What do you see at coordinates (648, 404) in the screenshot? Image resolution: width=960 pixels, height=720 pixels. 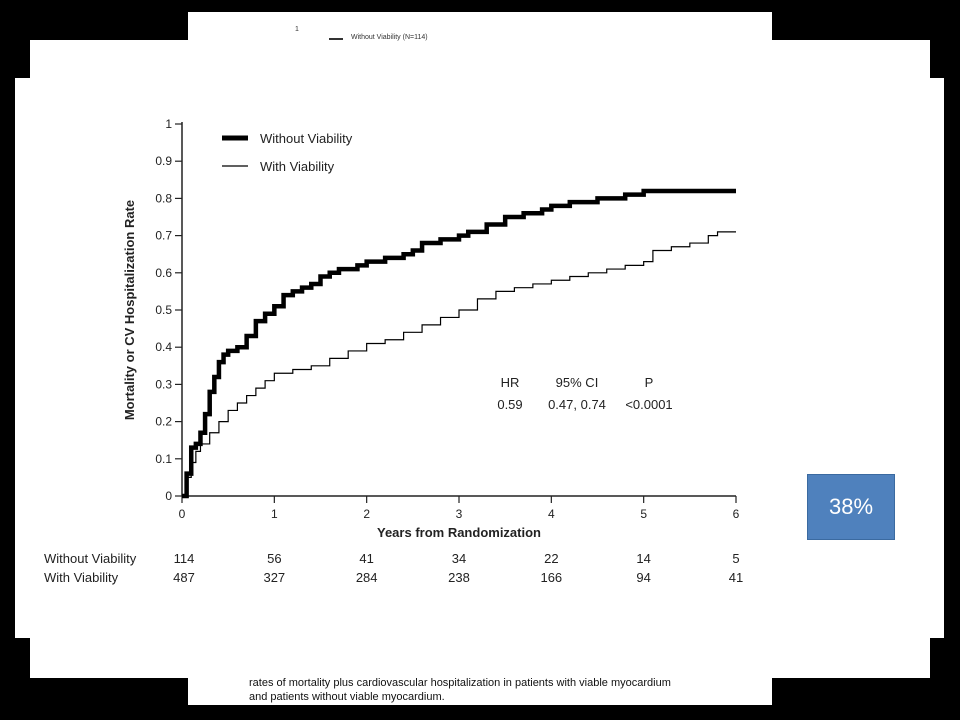 I see `stats-value: <0.0001` at bounding box center [648, 404].